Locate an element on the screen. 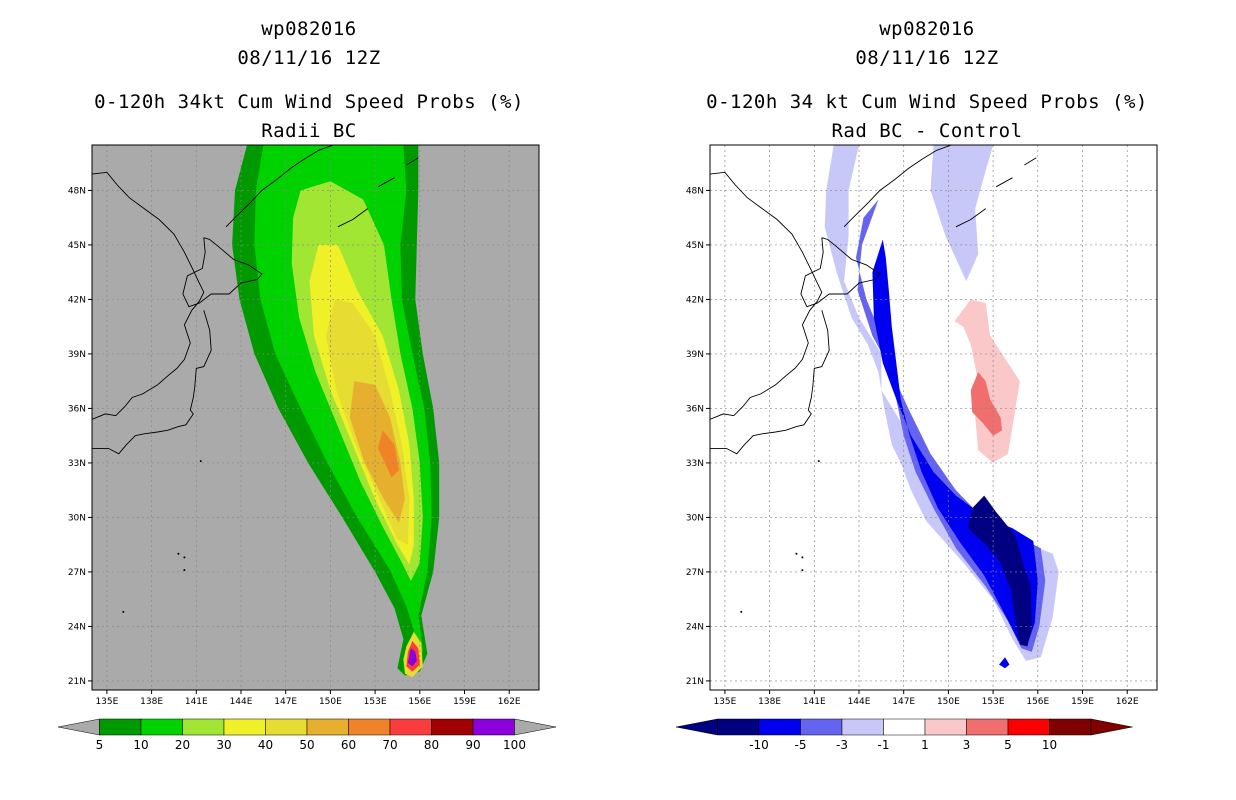  left-y-tick-label: 21N is located at coordinates (77, 682).